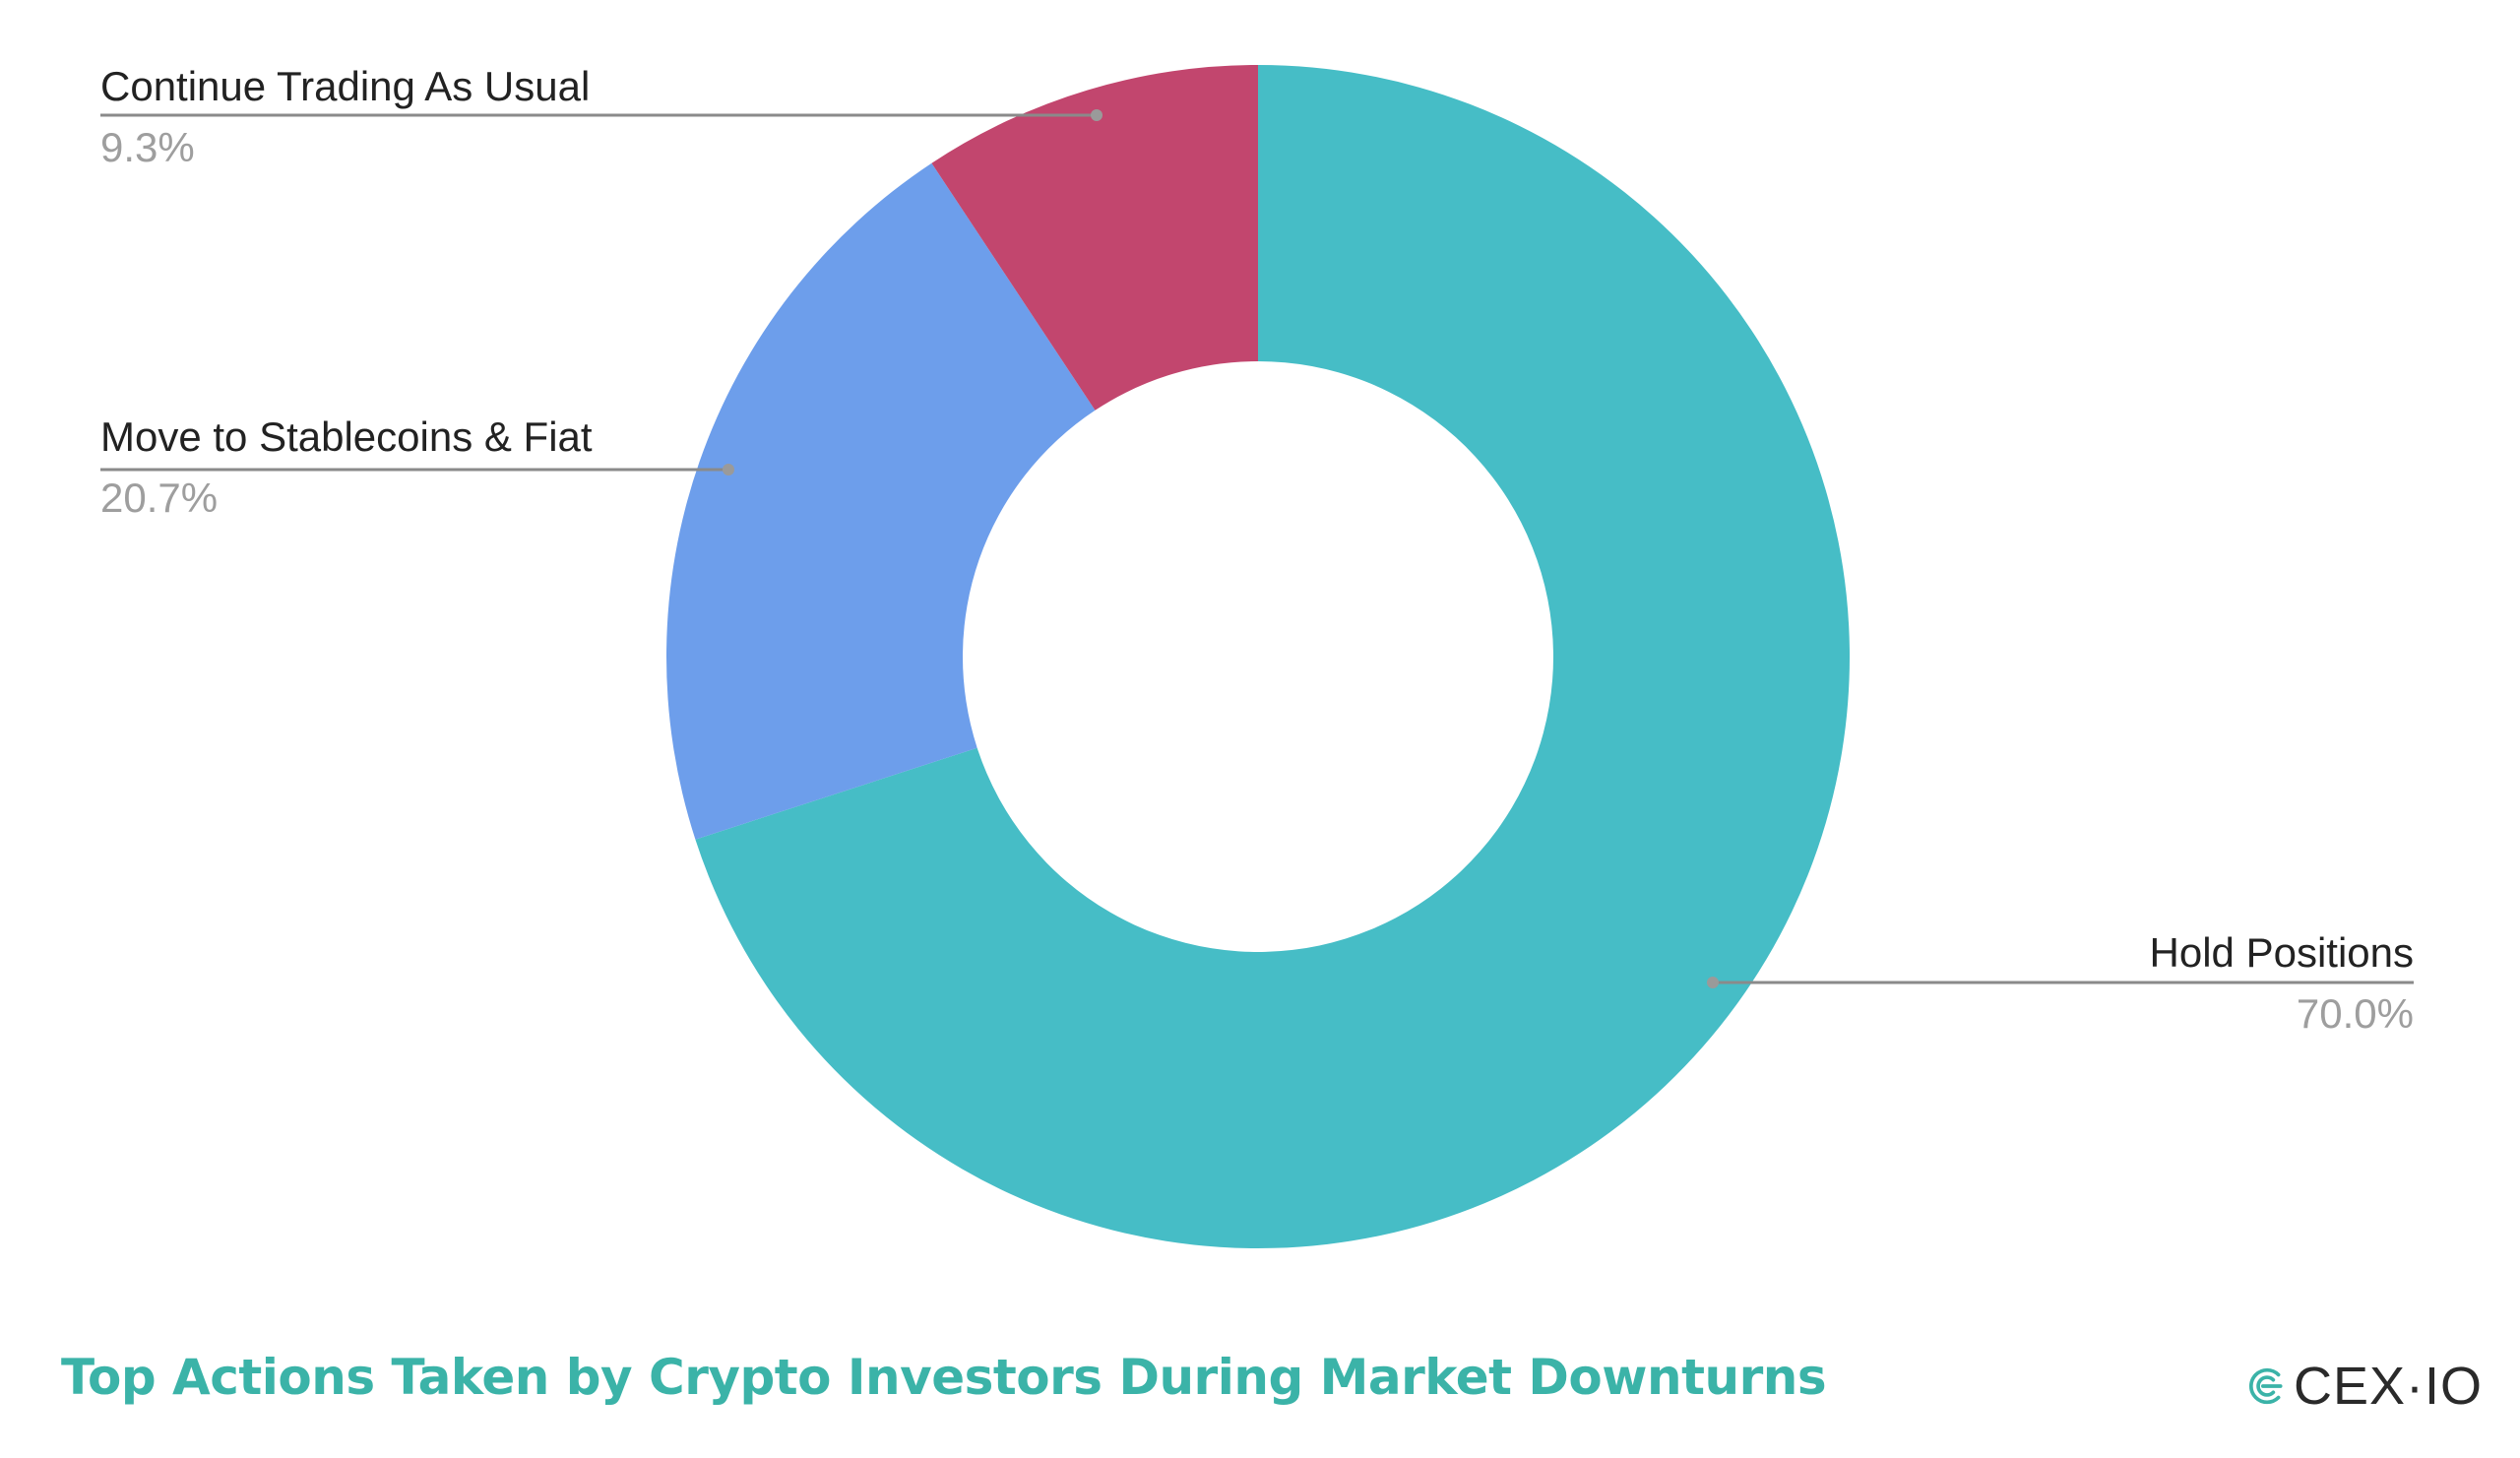  I want to click on leader-dot-move-to-stablecoins-and-fiat, so click(728, 469).